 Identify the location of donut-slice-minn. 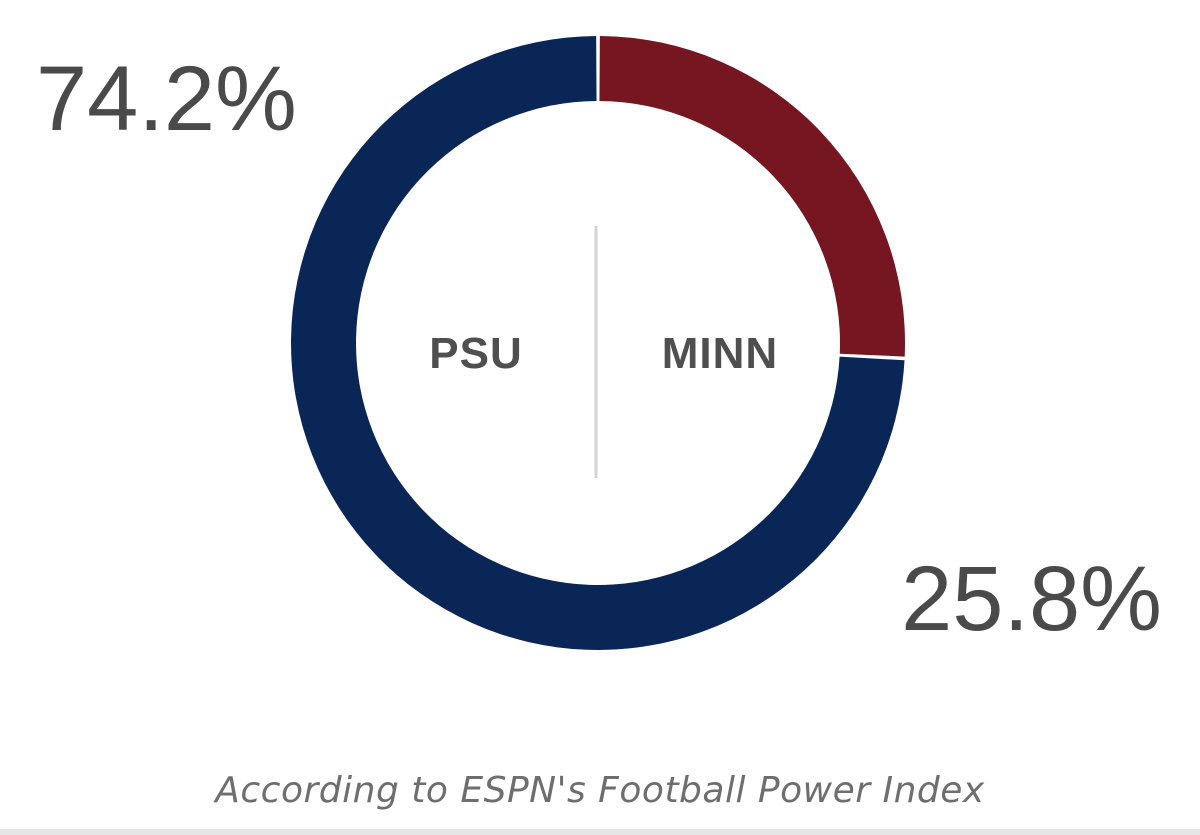
(752, 196).